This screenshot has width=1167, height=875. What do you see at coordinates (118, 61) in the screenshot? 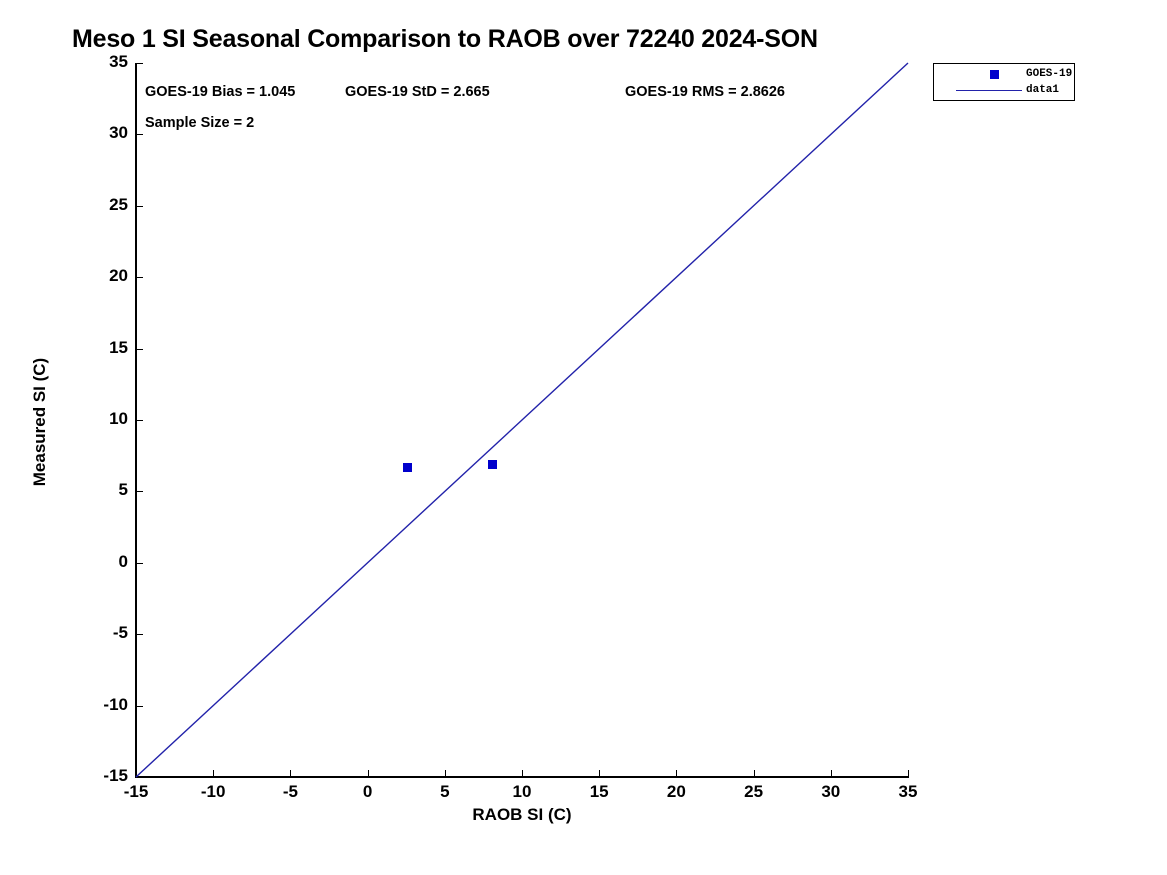
I see `y-tick-label: 35` at bounding box center [118, 61].